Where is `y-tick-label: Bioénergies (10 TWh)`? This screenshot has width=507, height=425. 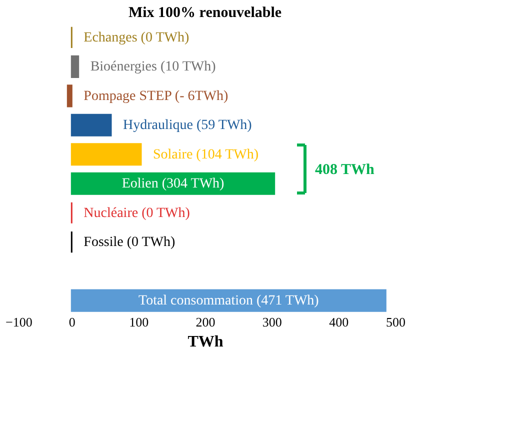 y-tick-label: Bioénergies (10 TWh) is located at coordinates (153, 67).